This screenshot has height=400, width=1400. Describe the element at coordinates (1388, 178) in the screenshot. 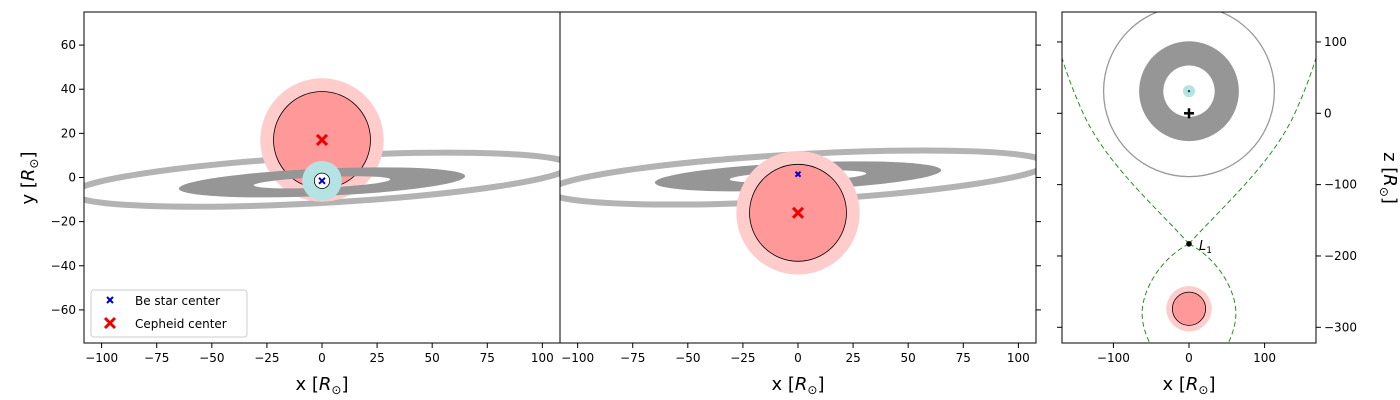

I see `z-axis-label-right: z [R⊙]` at that location.